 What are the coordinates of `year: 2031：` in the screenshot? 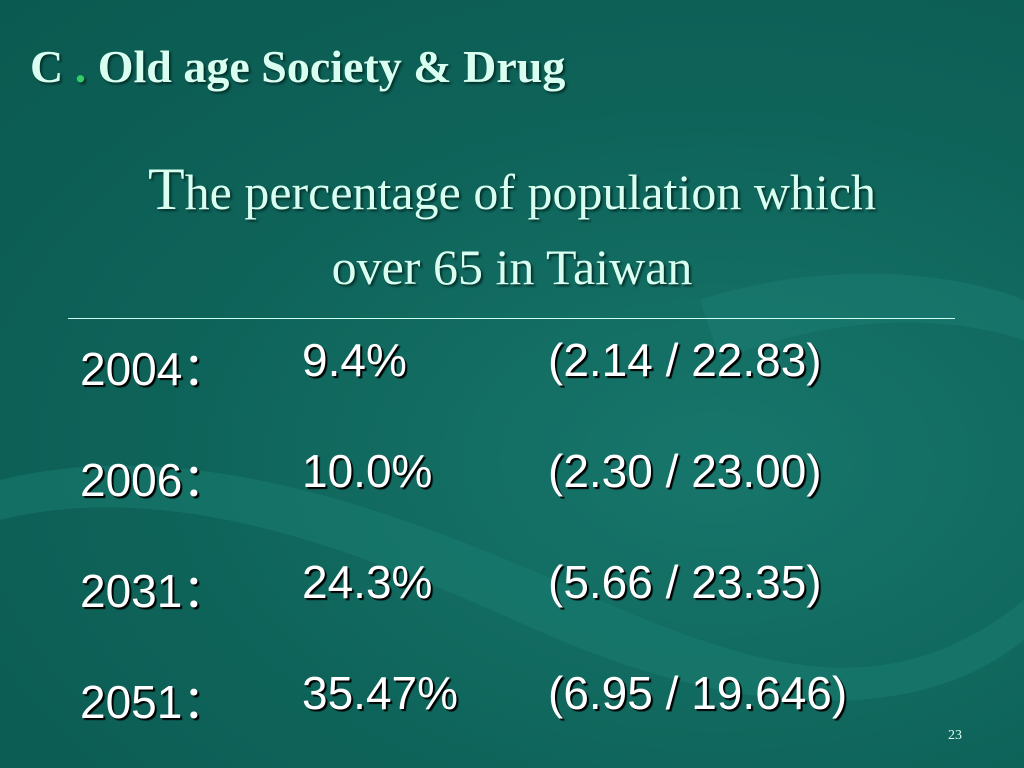 It's located at (154, 591).